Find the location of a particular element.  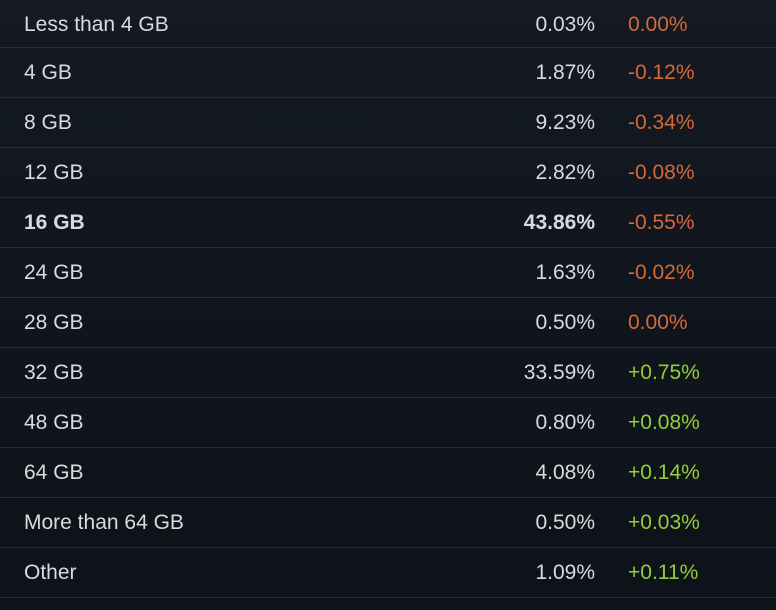

row-change: -0.34% is located at coordinates (661, 122).